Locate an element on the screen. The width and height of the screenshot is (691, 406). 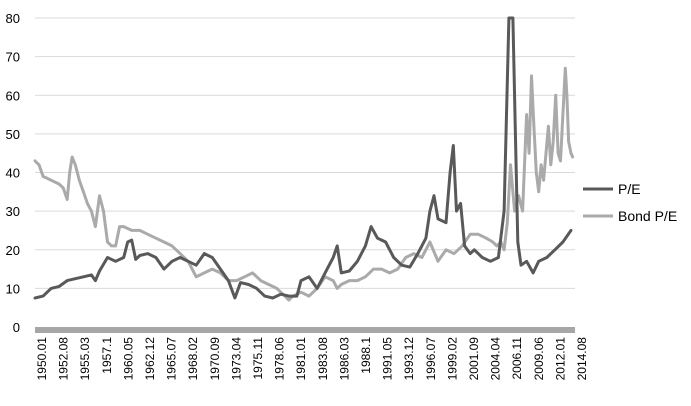
x-tick-label: 2006.11 is located at coordinates (517, 358).